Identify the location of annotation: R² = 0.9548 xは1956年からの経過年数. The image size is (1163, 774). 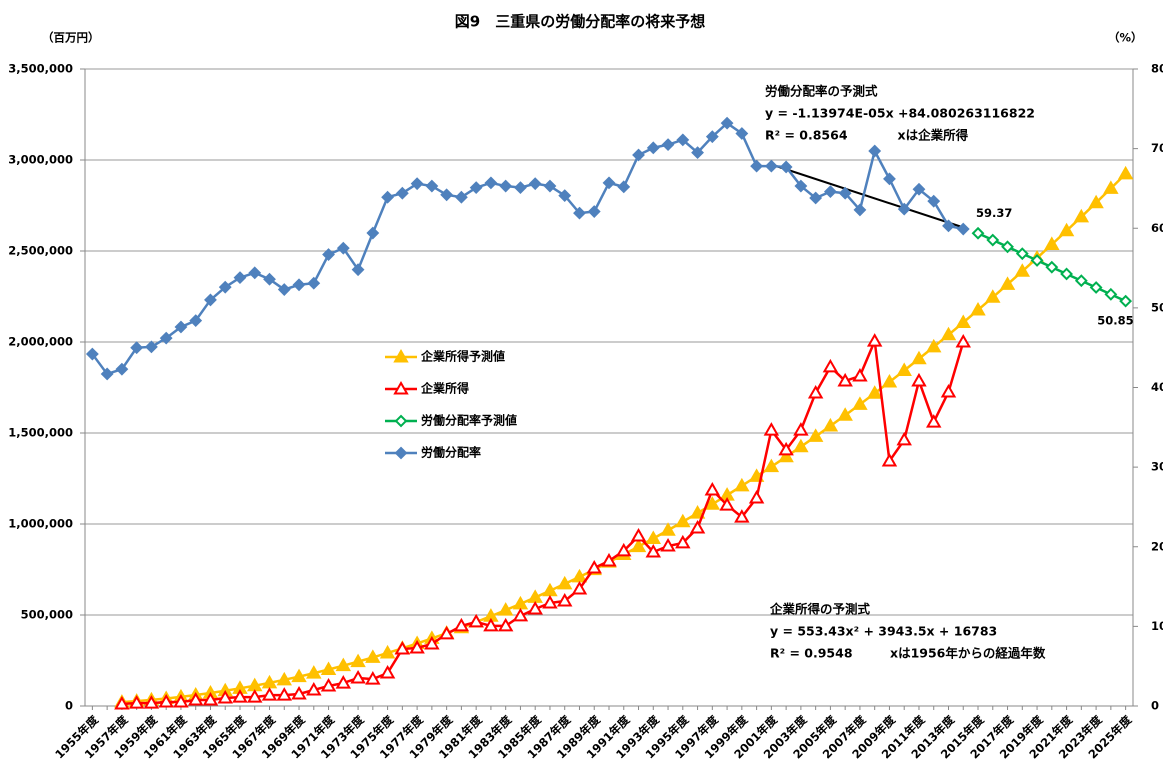
(908, 653).